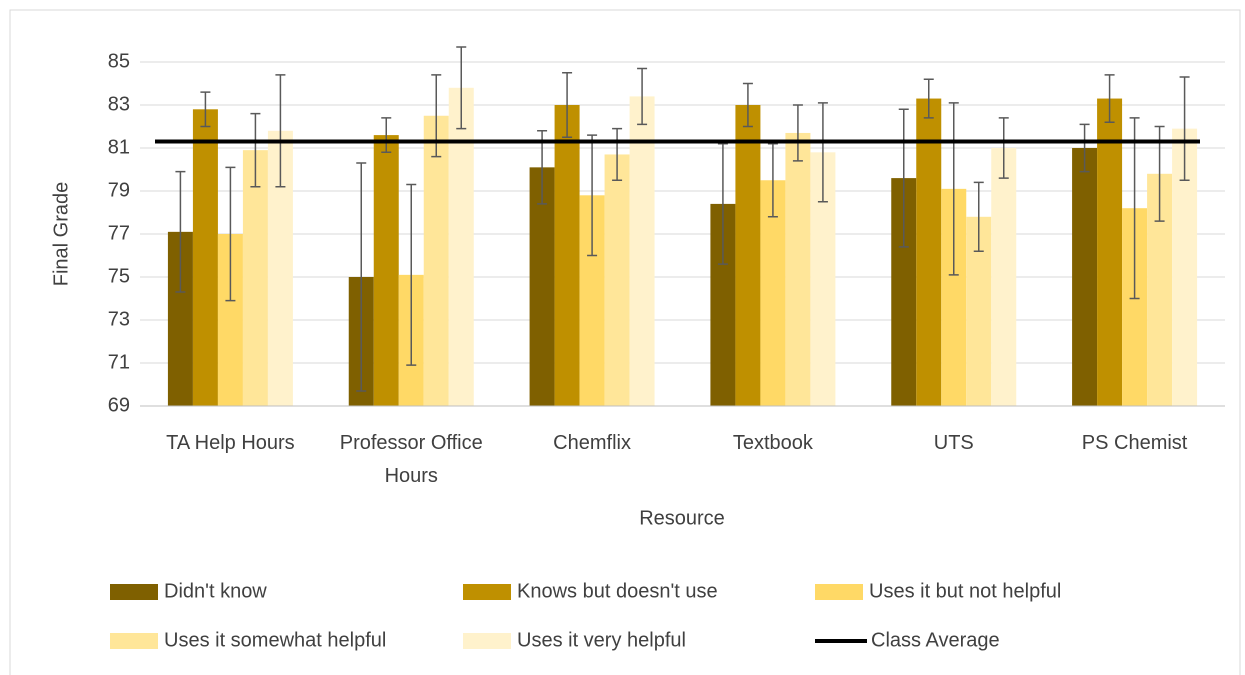  Describe the element at coordinates (119, 190) in the screenshot. I see `y-tick-label: 79` at that location.